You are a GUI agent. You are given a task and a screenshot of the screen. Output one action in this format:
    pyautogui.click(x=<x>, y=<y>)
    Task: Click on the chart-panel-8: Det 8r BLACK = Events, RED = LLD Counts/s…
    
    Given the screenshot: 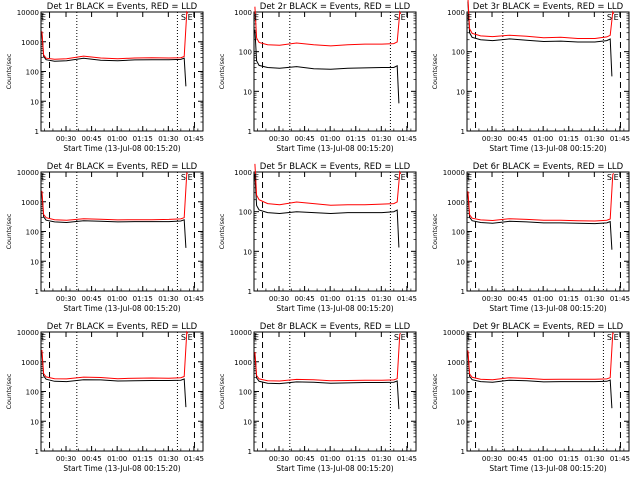 What is the action you would take?
    pyautogui.click(x=317, y=397)
    